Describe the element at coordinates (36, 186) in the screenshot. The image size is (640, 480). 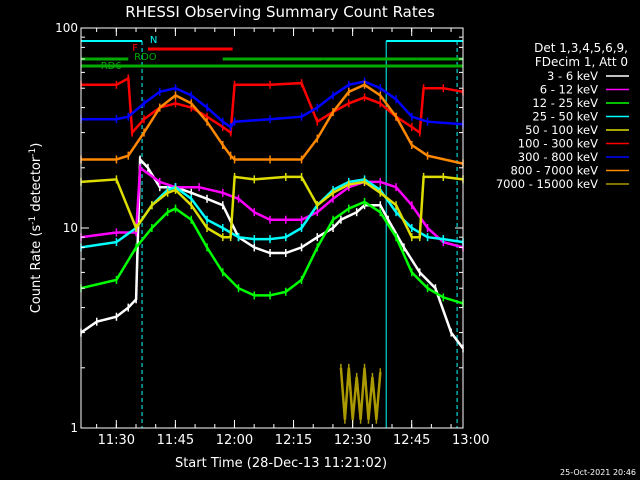
I see `y-axis-label-mid: detector` at that location.